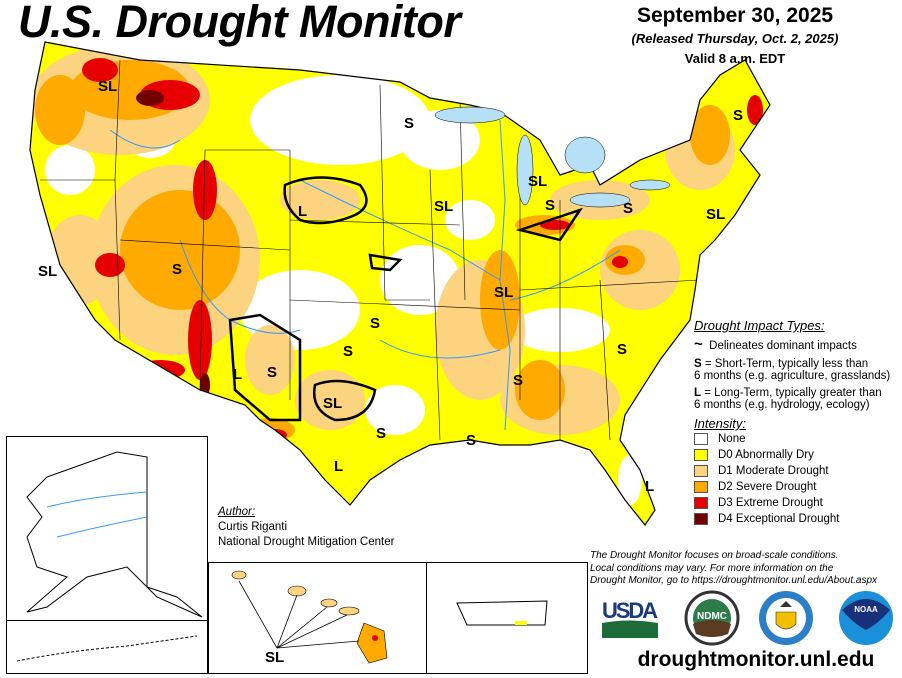 This screenshot has width=902, height=678. Describe the element at coordinates (318, 618) in the screenshot. I see `hawaii-inset: SL` at that location.